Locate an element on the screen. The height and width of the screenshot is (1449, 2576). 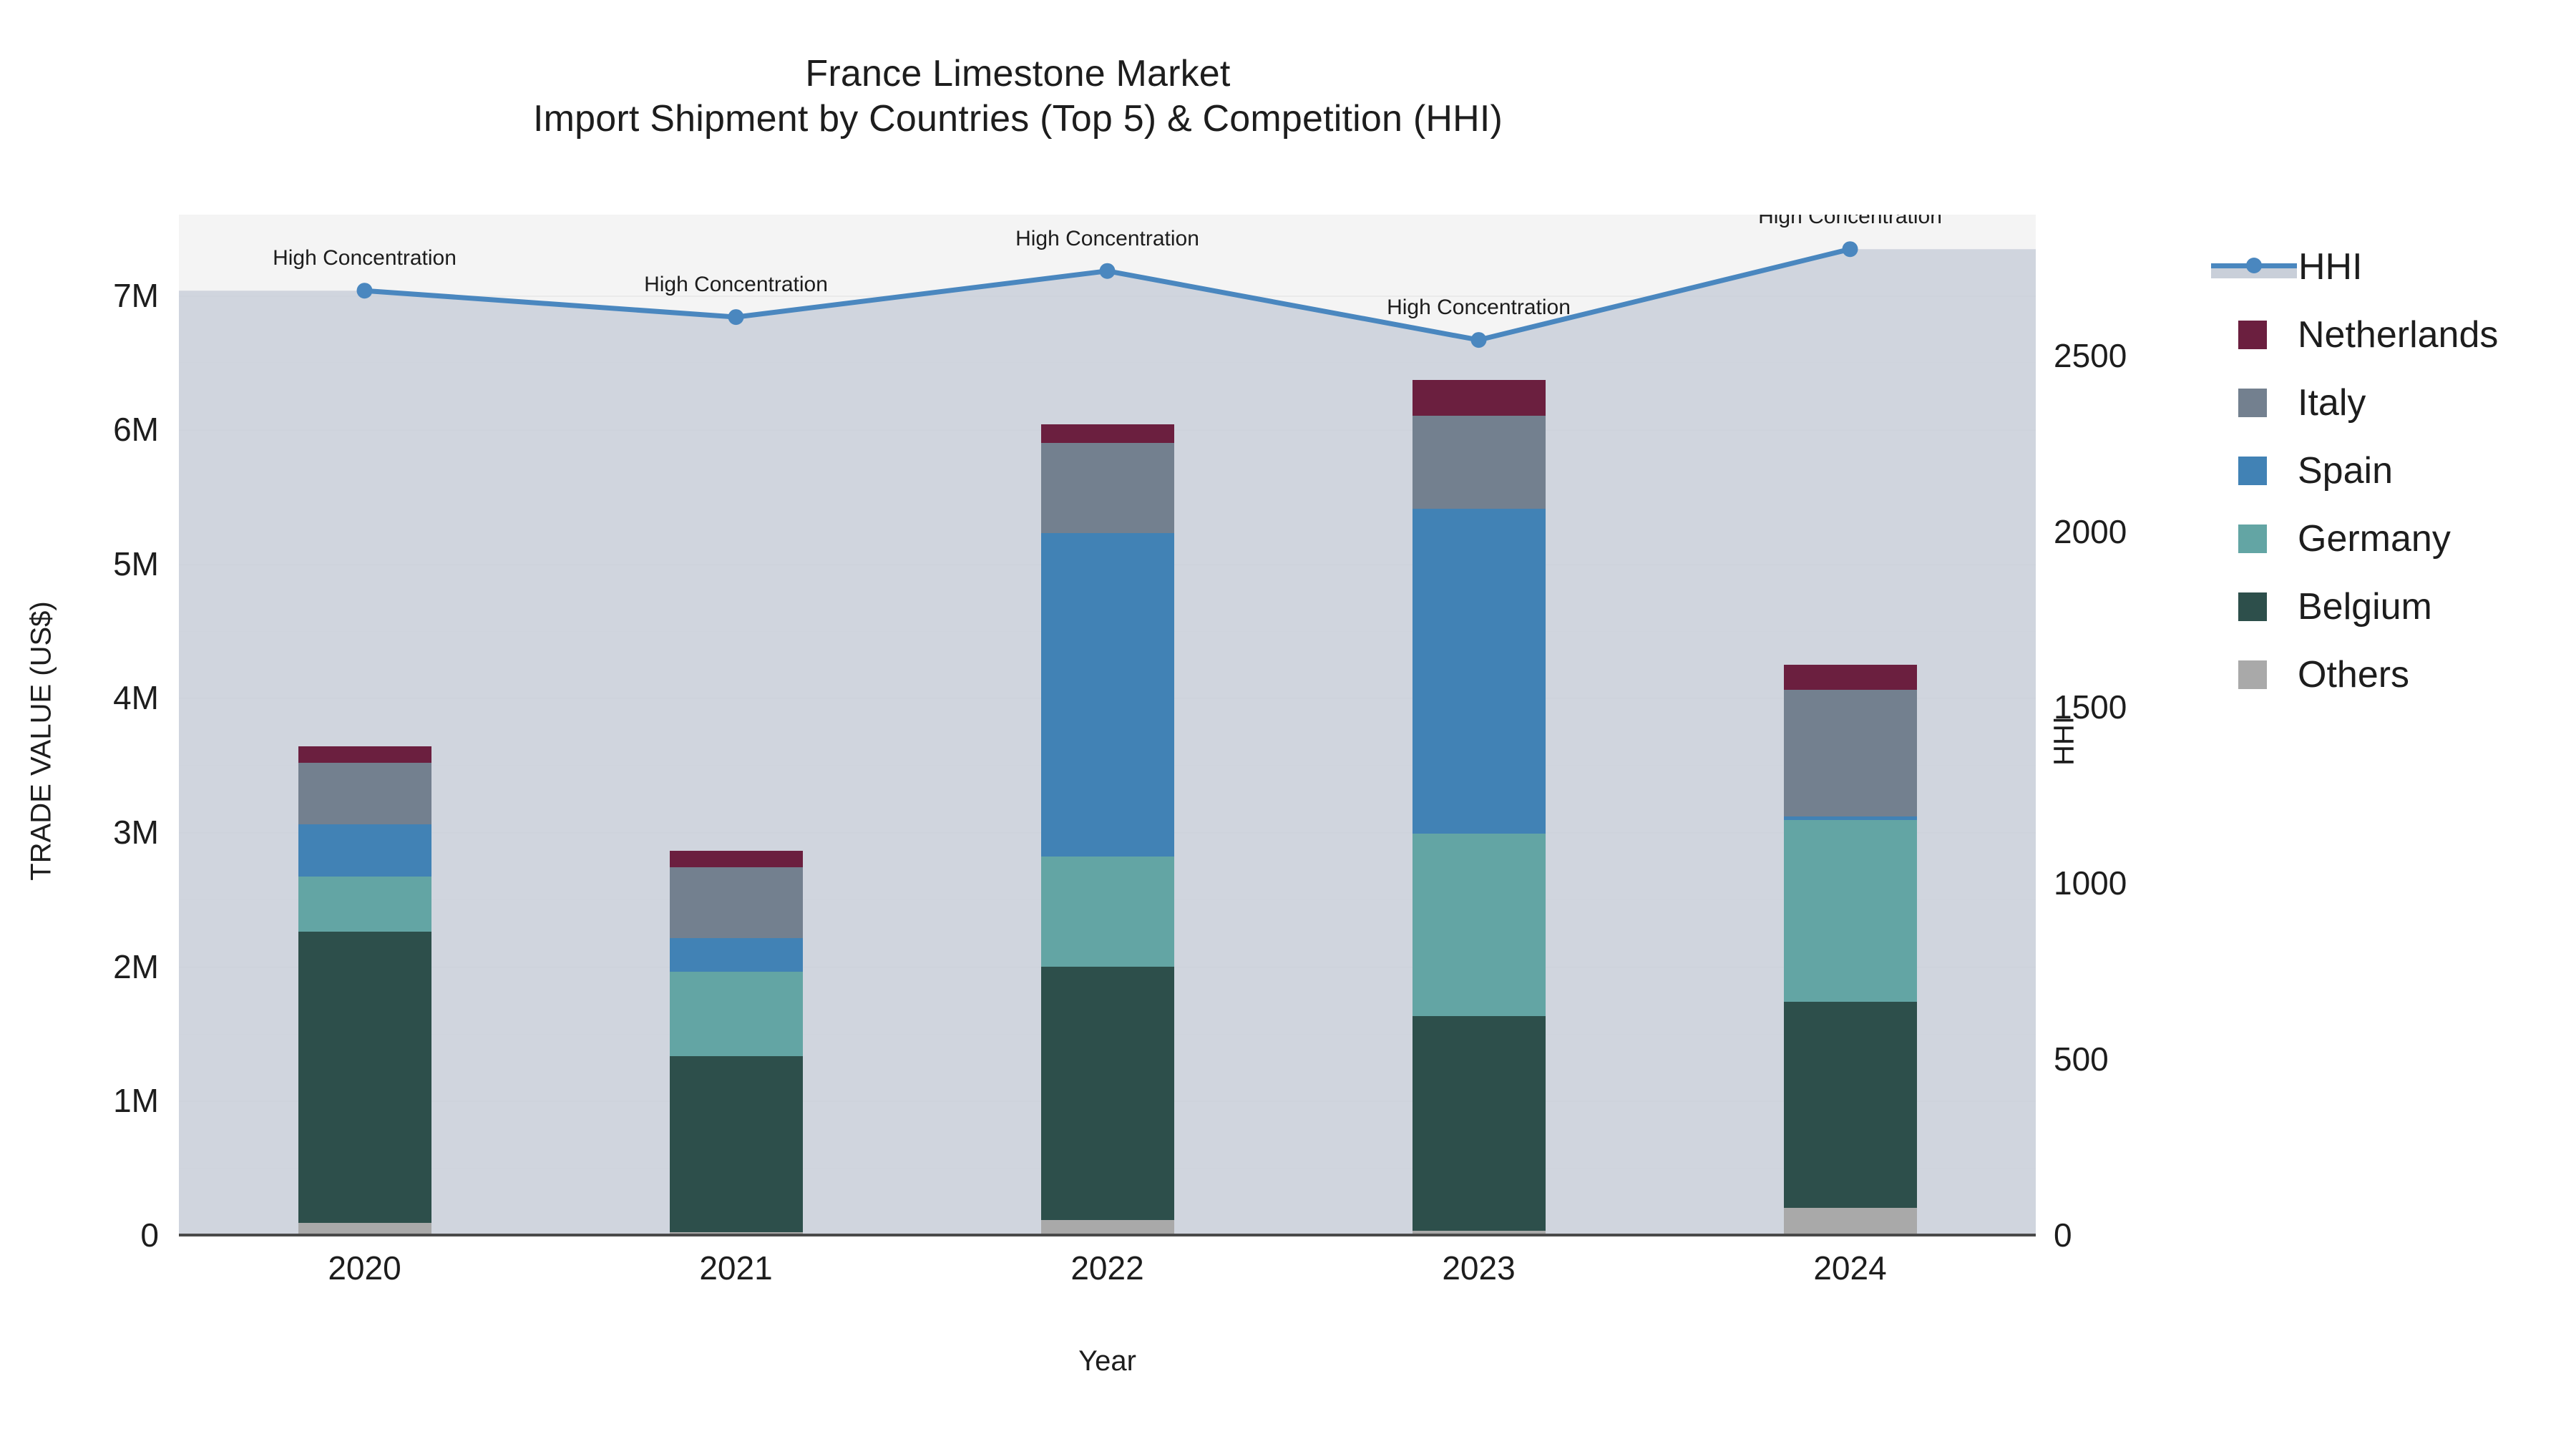
legend-line-dot-icon is located at coordinates (2254, 265).